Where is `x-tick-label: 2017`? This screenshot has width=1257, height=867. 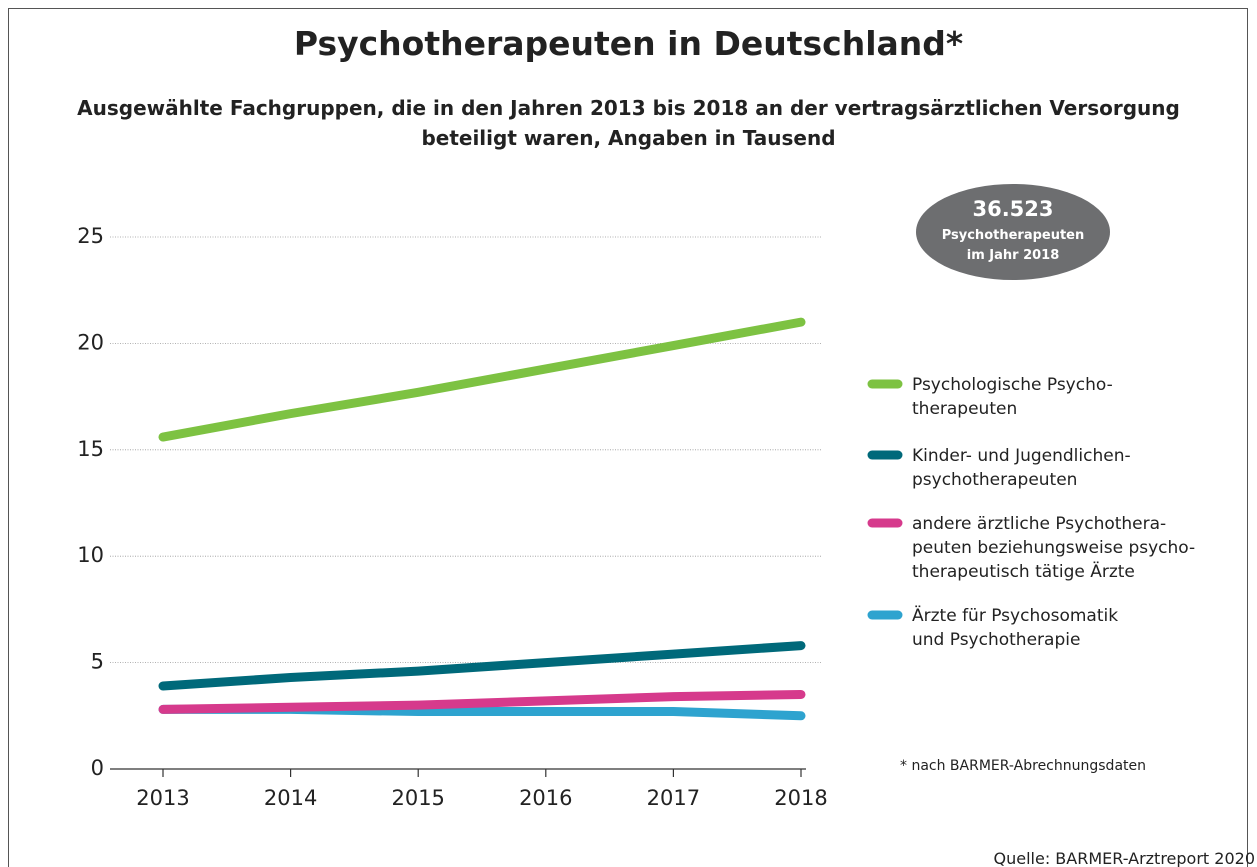 x-tick-label: 2017 is located at coordinates (673, 798).